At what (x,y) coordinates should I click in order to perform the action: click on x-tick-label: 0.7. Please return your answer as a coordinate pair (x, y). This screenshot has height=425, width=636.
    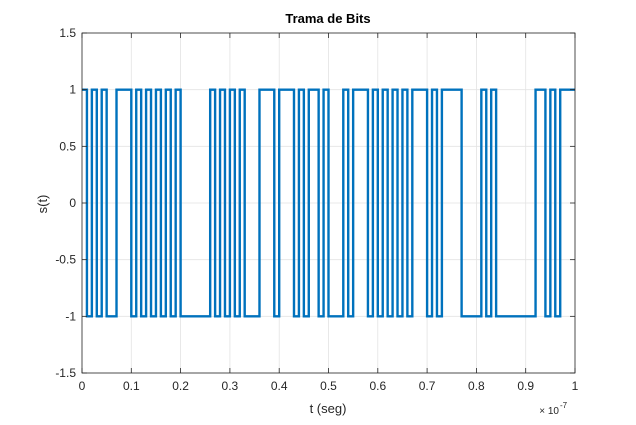
    Looking at the image, I should click on (427, 386).